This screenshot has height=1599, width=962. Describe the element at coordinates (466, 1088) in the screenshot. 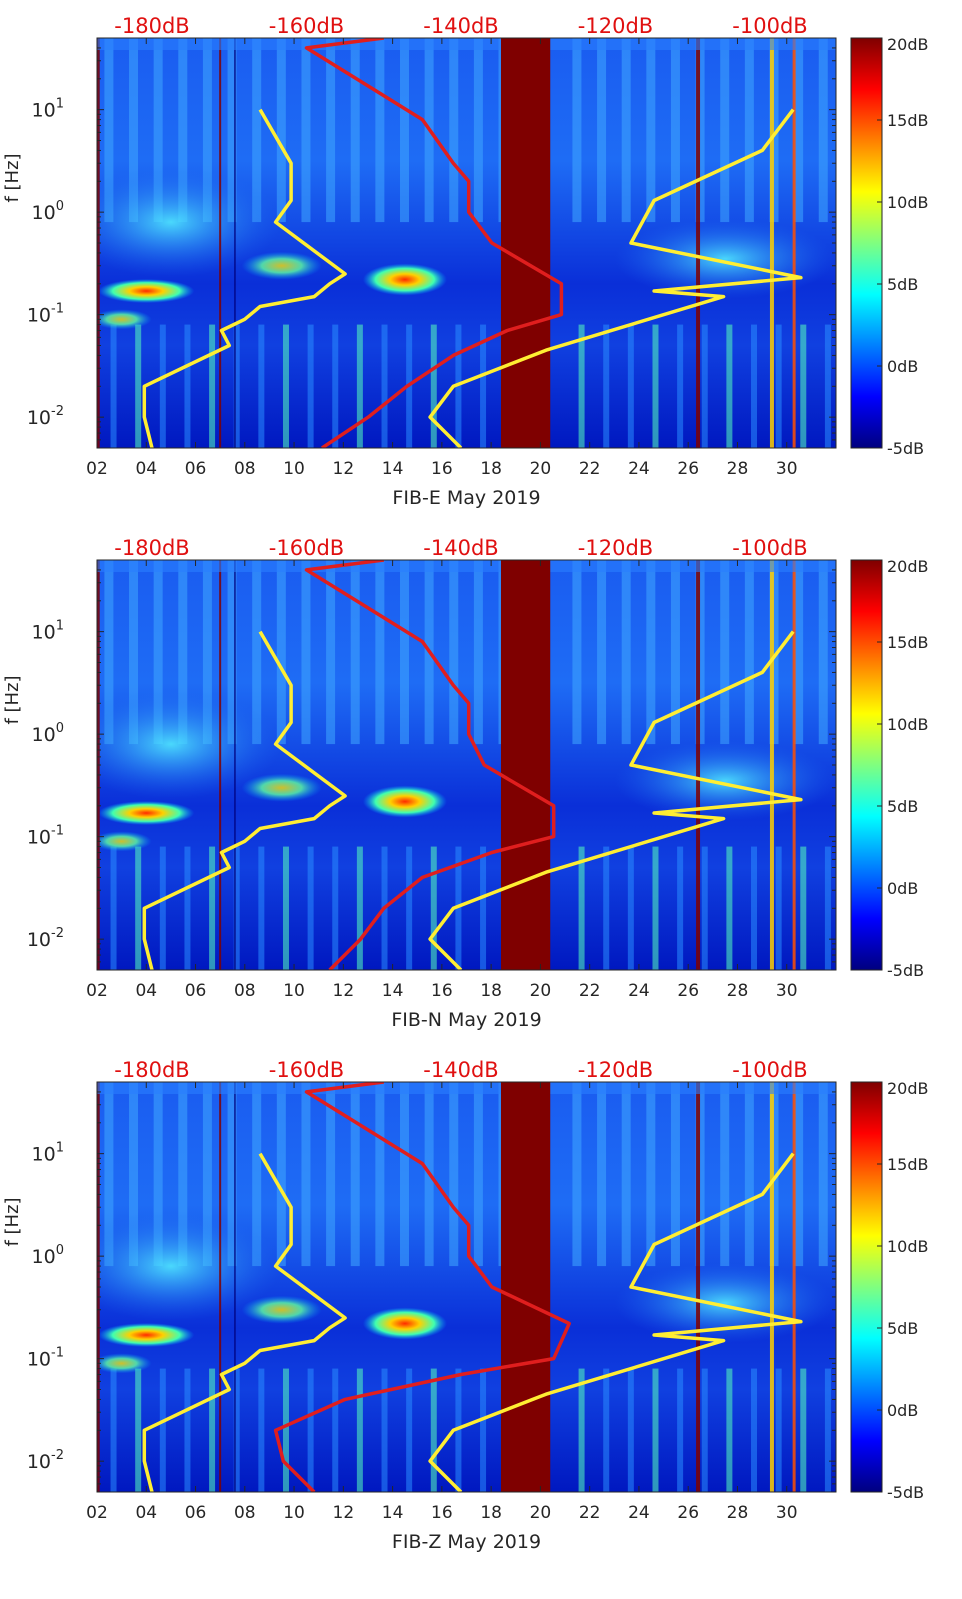

I see `top-band` at that location.